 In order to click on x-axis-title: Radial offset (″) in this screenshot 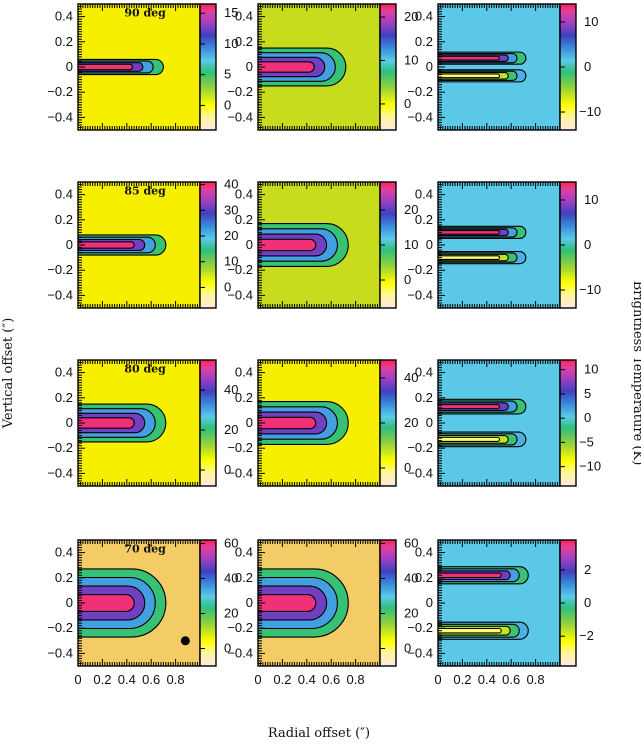, I will do `click(319, 733)`.